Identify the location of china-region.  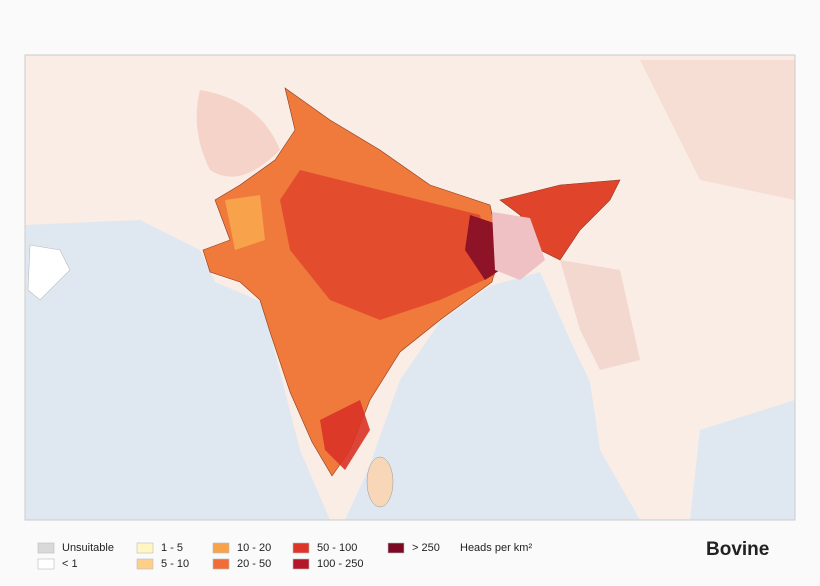
(717, 130).